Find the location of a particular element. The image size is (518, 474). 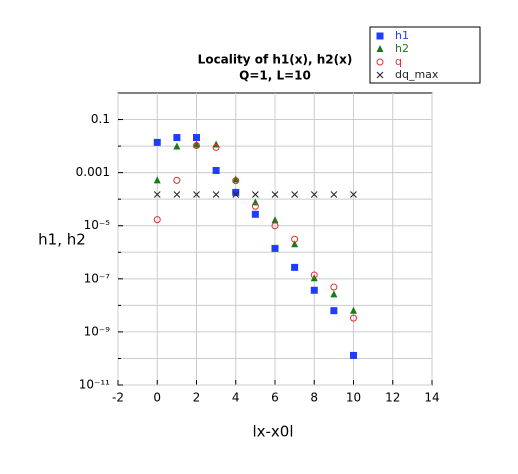

y-axis-label: h1, h2 is located at coordinates (62, 240).